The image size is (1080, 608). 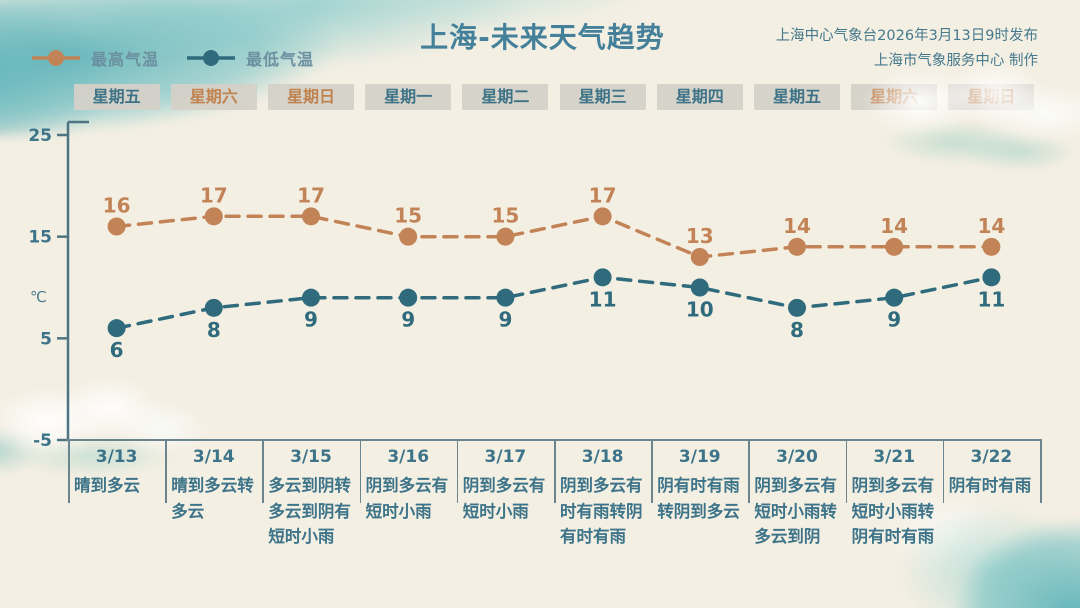 I want to click on forecast-cell-3-13: 3/13 晴到多云, so click(x=116, y=471).